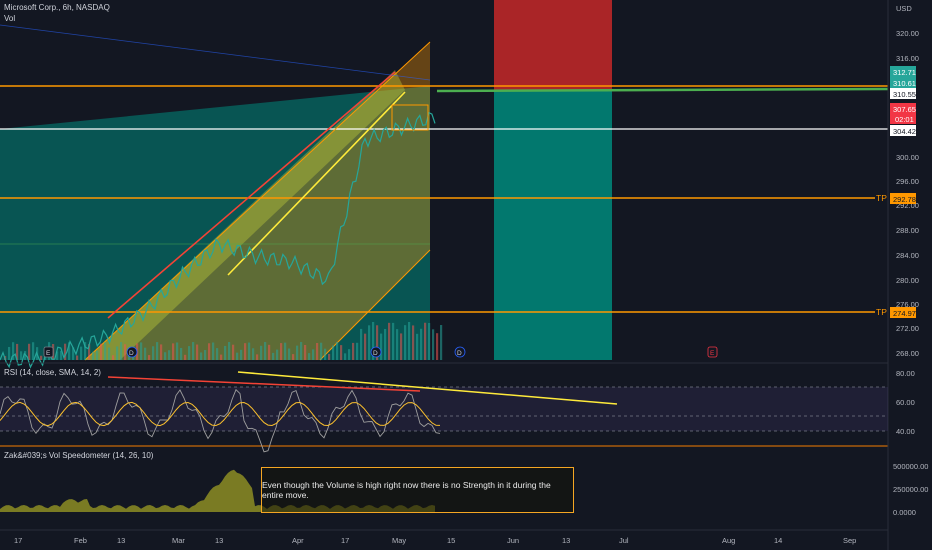 The height and width of the screenshot is (550, 932). I want to click on consolidation-box, so click(410, 117).